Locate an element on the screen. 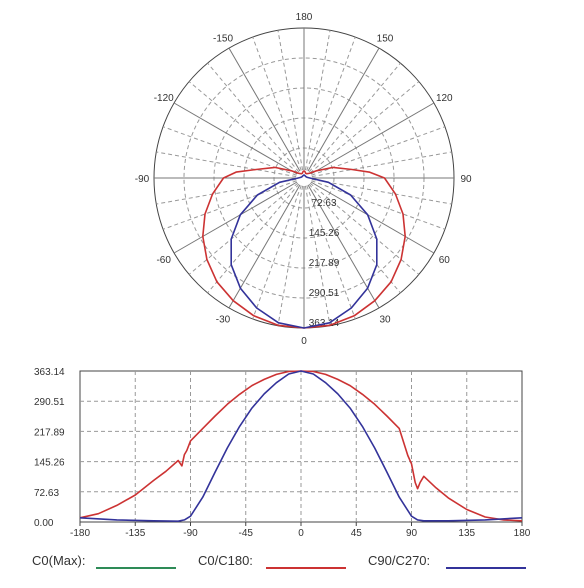 The width and height of the screenshot is (584, 588). polar-angle-label: -90 is located at coordinates (142, 179).